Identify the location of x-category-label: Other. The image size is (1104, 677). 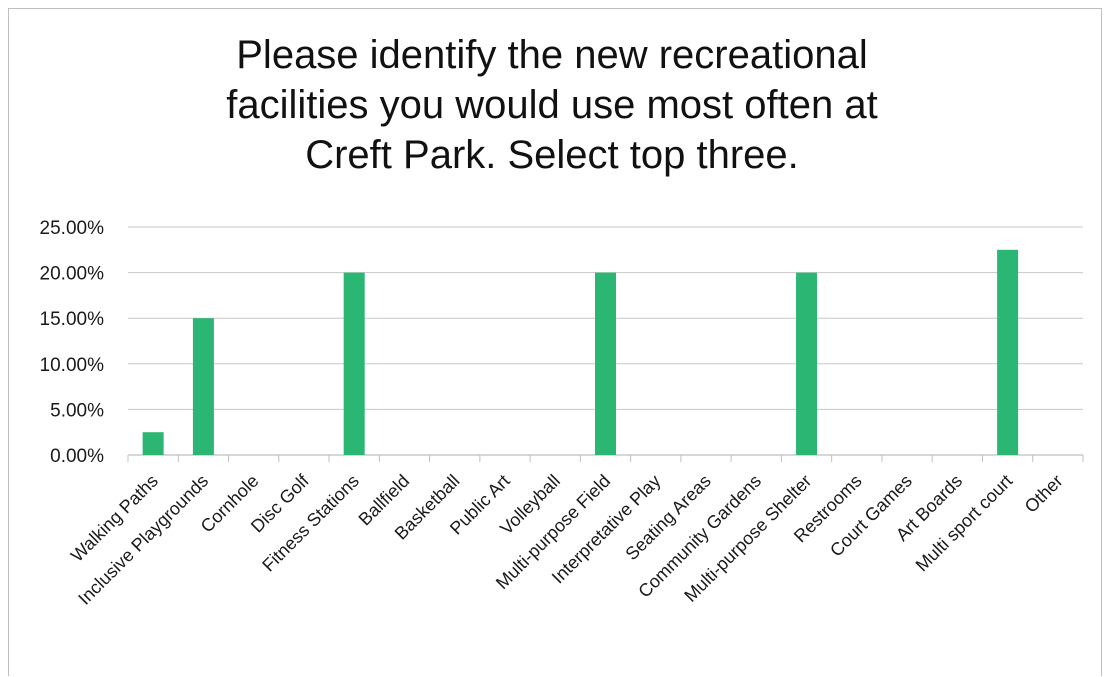
(1044, 494).